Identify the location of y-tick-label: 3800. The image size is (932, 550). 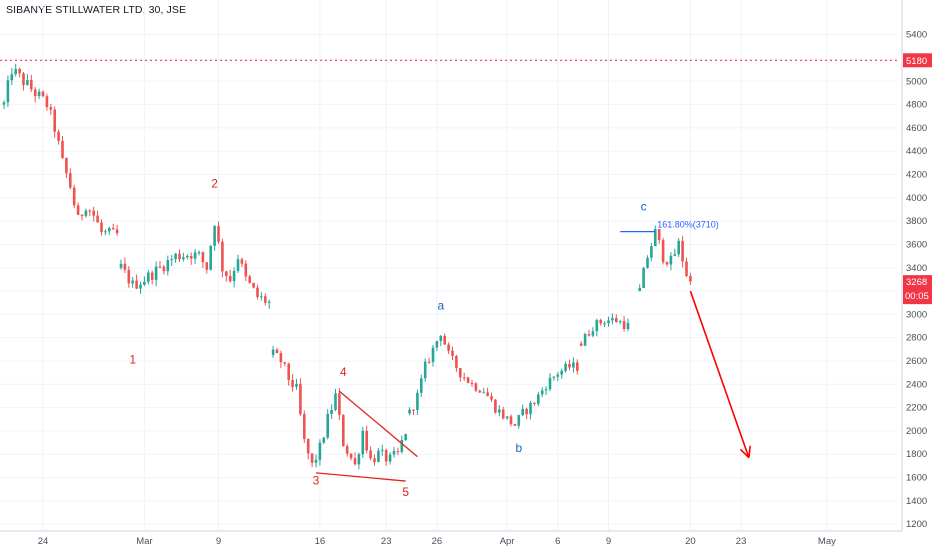
(916, 221).